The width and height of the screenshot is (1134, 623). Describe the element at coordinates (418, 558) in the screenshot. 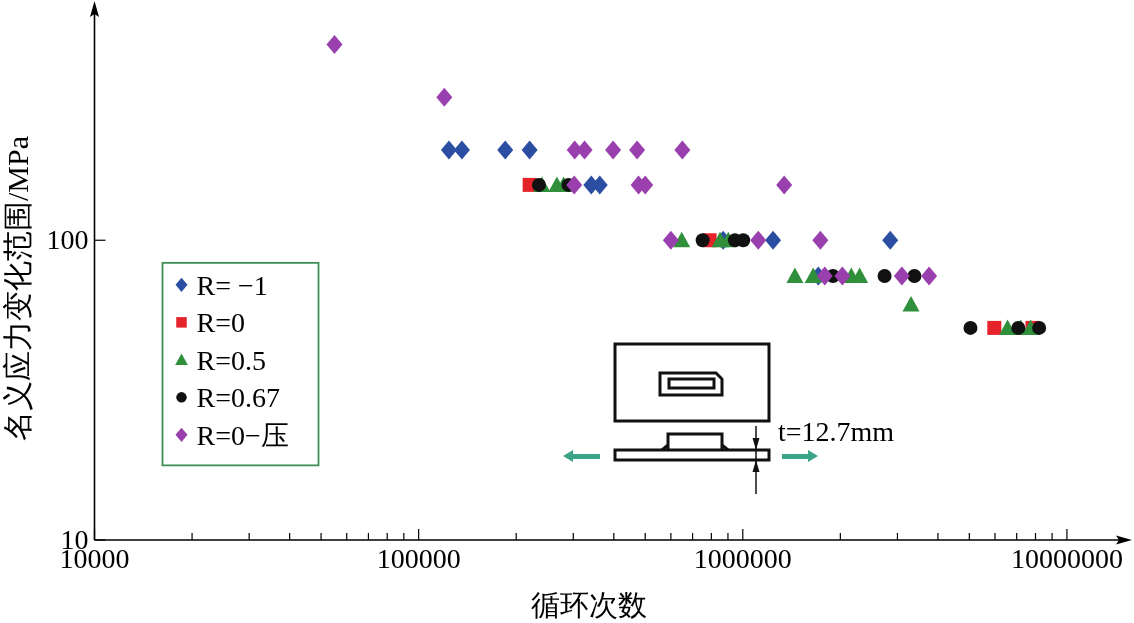

I see `x-tick-label: 100000` at that location.